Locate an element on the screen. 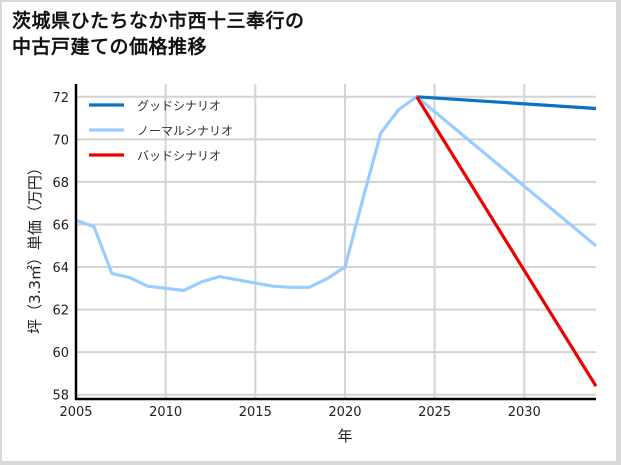  y-axis-label: 坪（3.3㎡）単価（万円） is located at coordinates (35, 247).